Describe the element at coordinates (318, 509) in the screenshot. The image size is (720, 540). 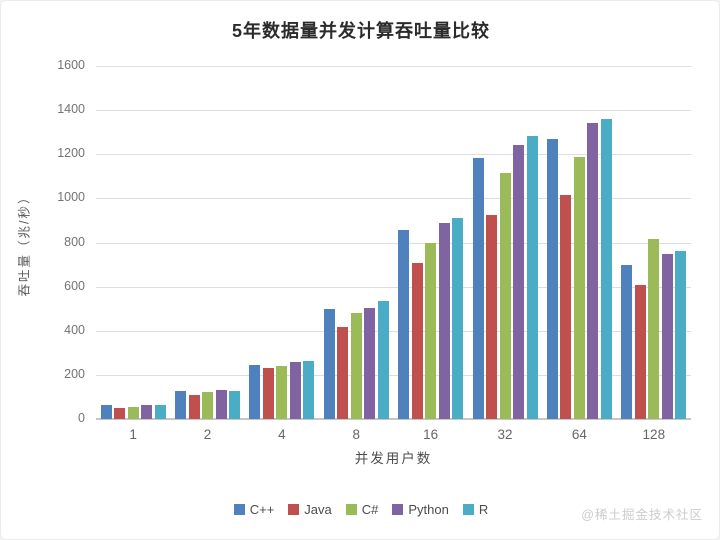
I see `legend-label: Java` at that location.